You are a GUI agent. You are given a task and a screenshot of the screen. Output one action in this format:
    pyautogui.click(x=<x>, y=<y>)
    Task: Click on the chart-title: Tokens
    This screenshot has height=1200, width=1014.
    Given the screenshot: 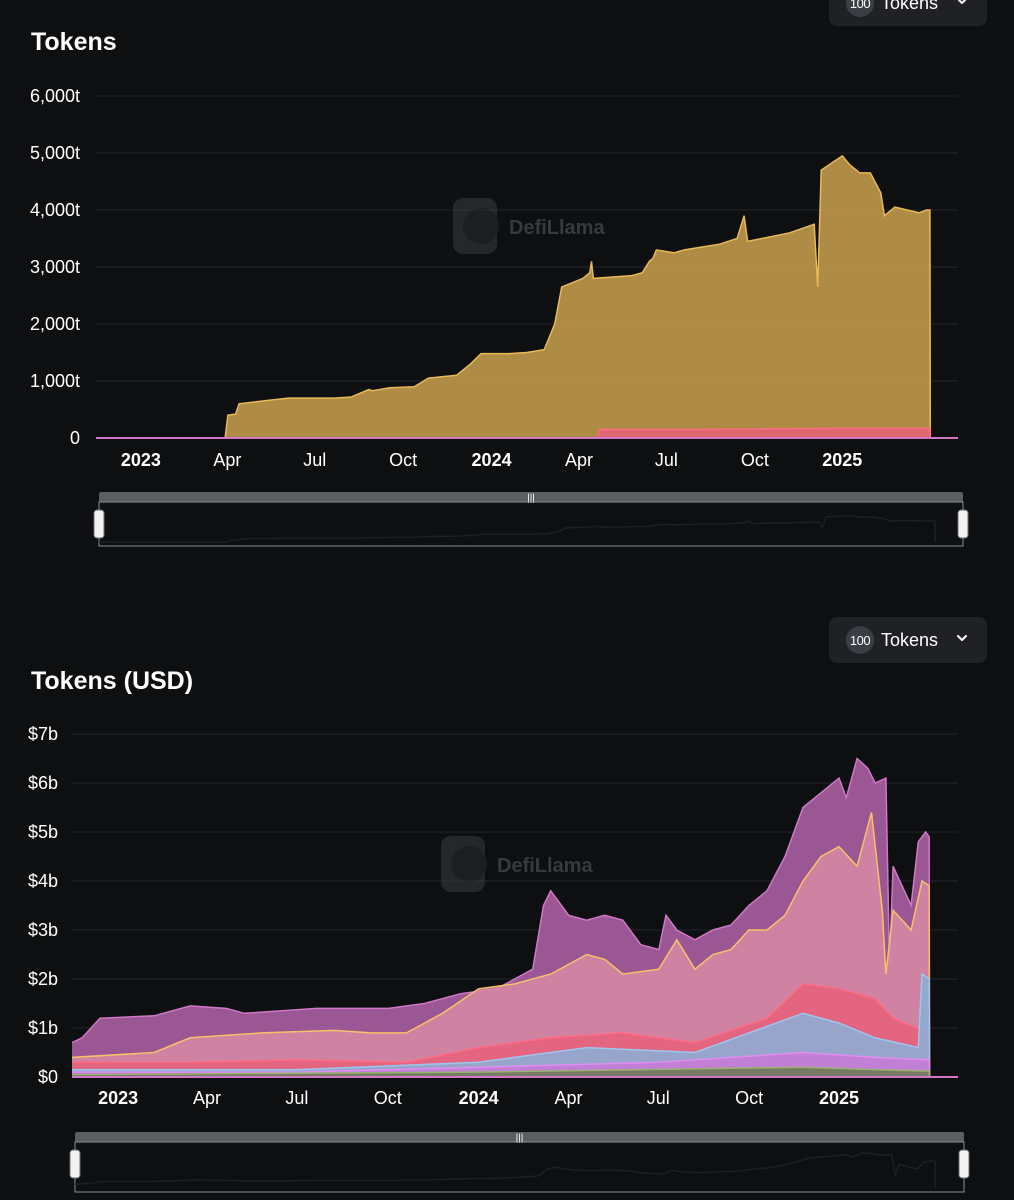 What is the action you would take?
    pyautogui.click(x=74, y=42)
    